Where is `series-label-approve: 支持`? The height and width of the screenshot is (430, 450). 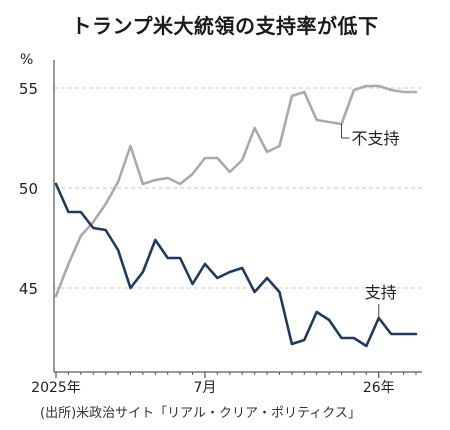 series-label-approve: 支持 is located at coordinates (381, 292).